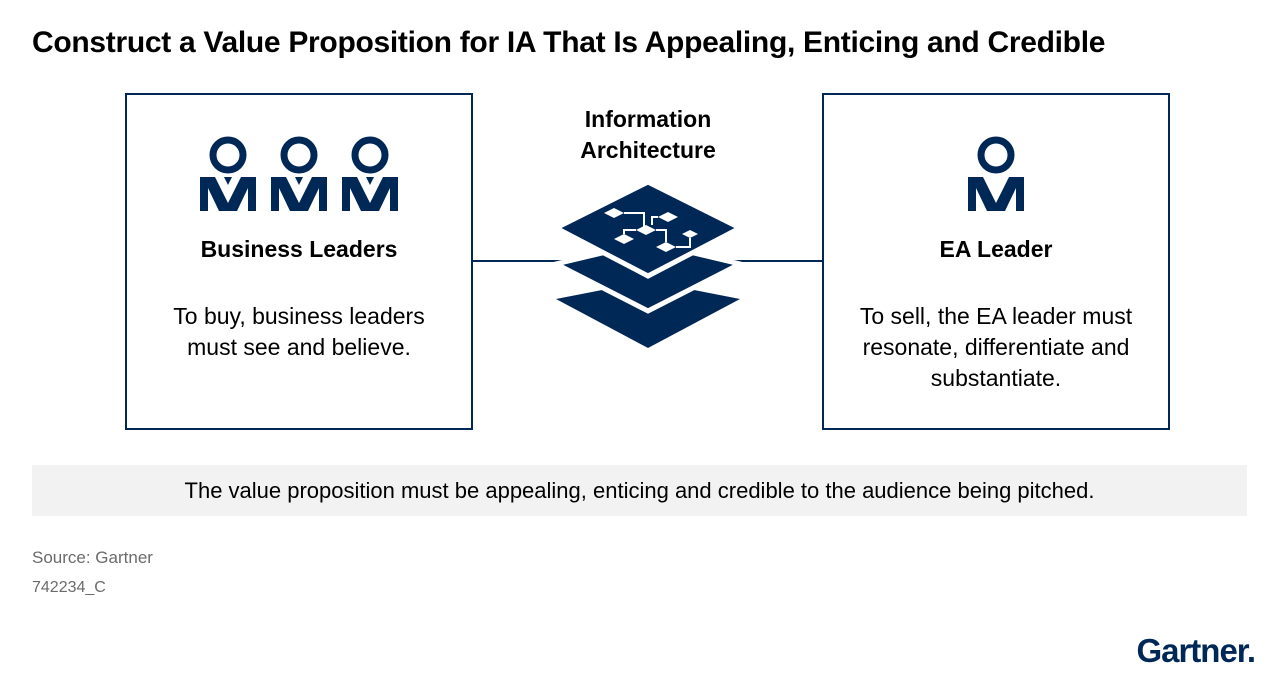 The width and height of the screenshot is (1280, 677). Describe the element at coordinates (648, 134) in the screenshot. I see `information-architecture-label: Information Architecture` at that location.